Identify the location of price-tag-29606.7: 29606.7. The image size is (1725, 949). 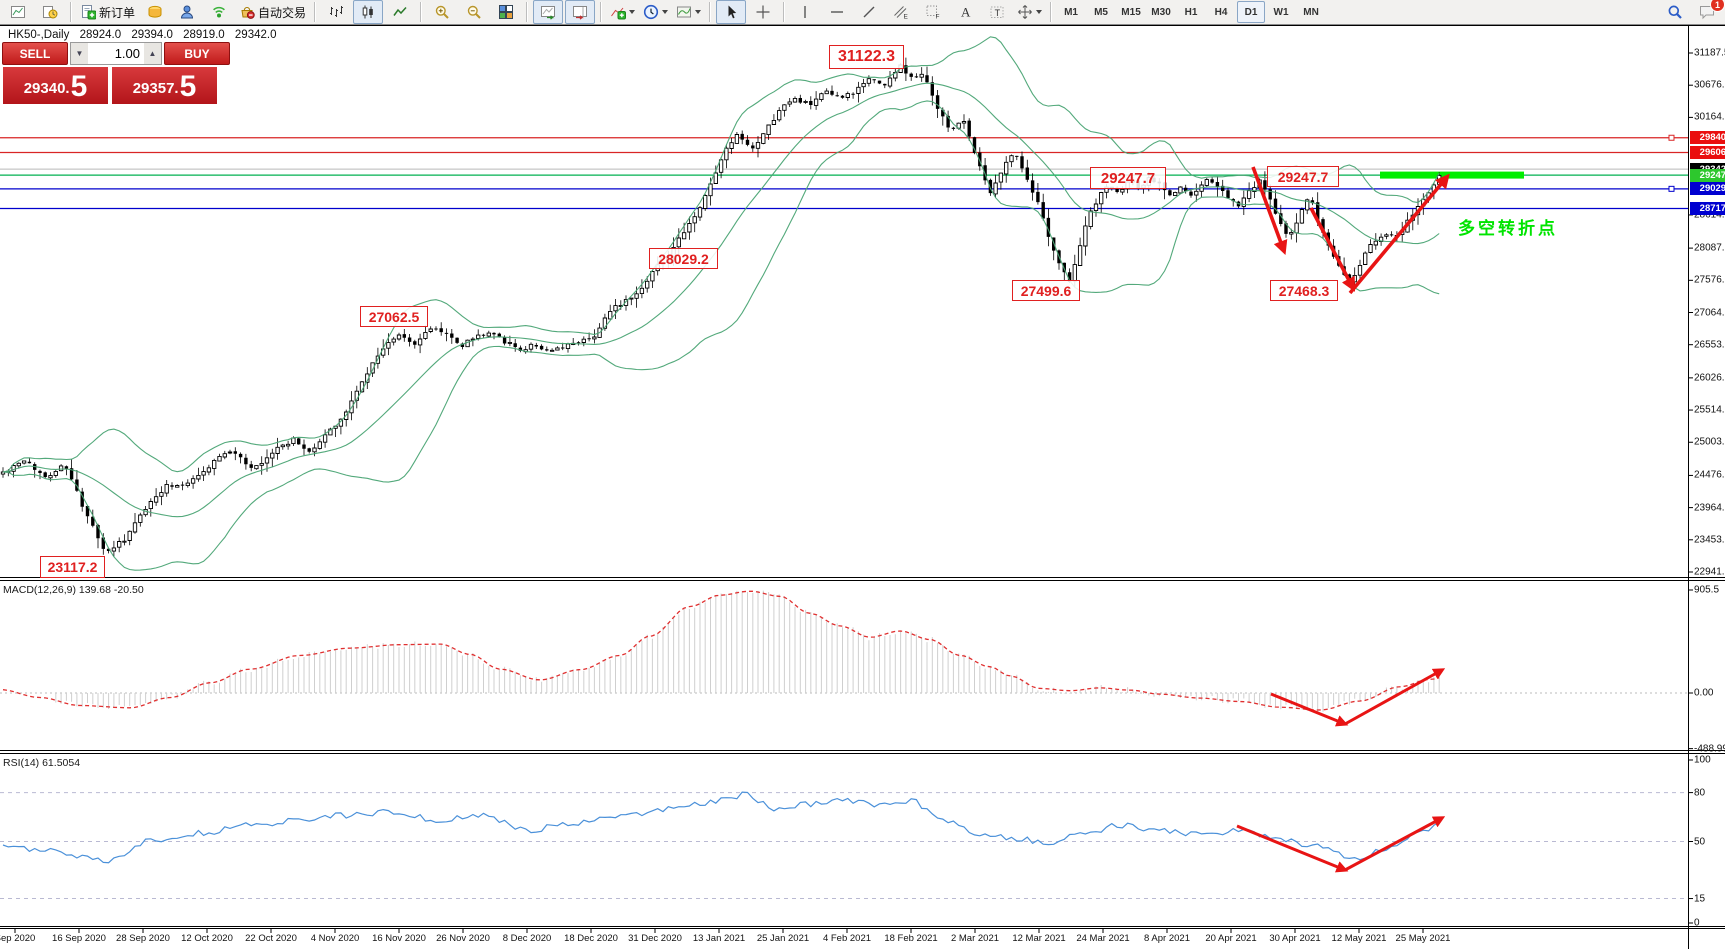
(1707, 152).